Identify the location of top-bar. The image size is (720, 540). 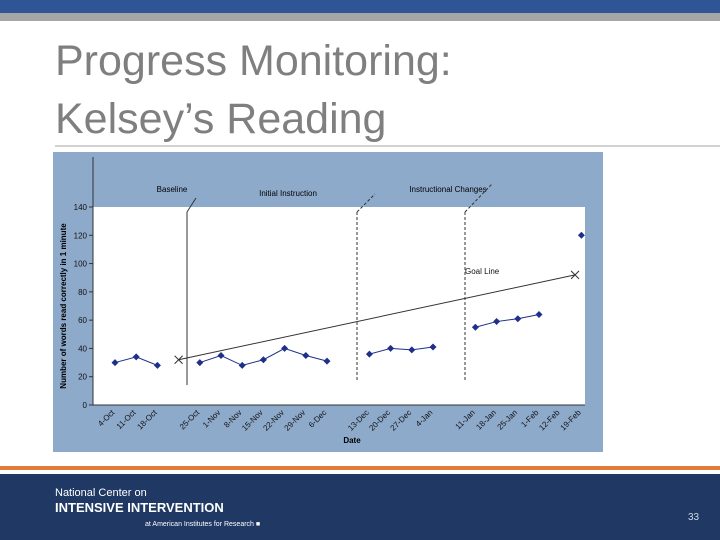
(360, 6).